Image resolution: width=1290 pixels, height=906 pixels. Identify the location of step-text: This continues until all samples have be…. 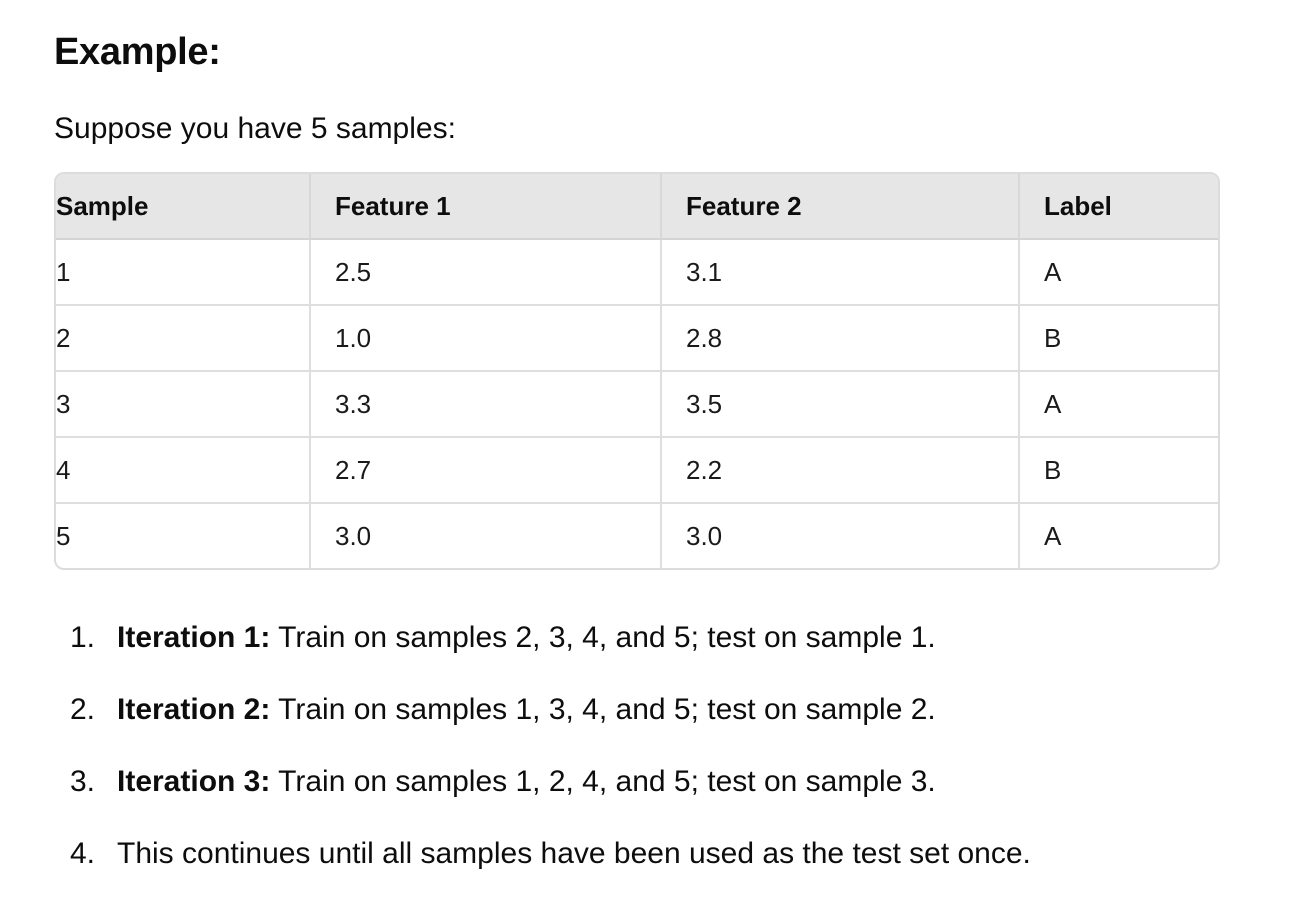
(574, 853).